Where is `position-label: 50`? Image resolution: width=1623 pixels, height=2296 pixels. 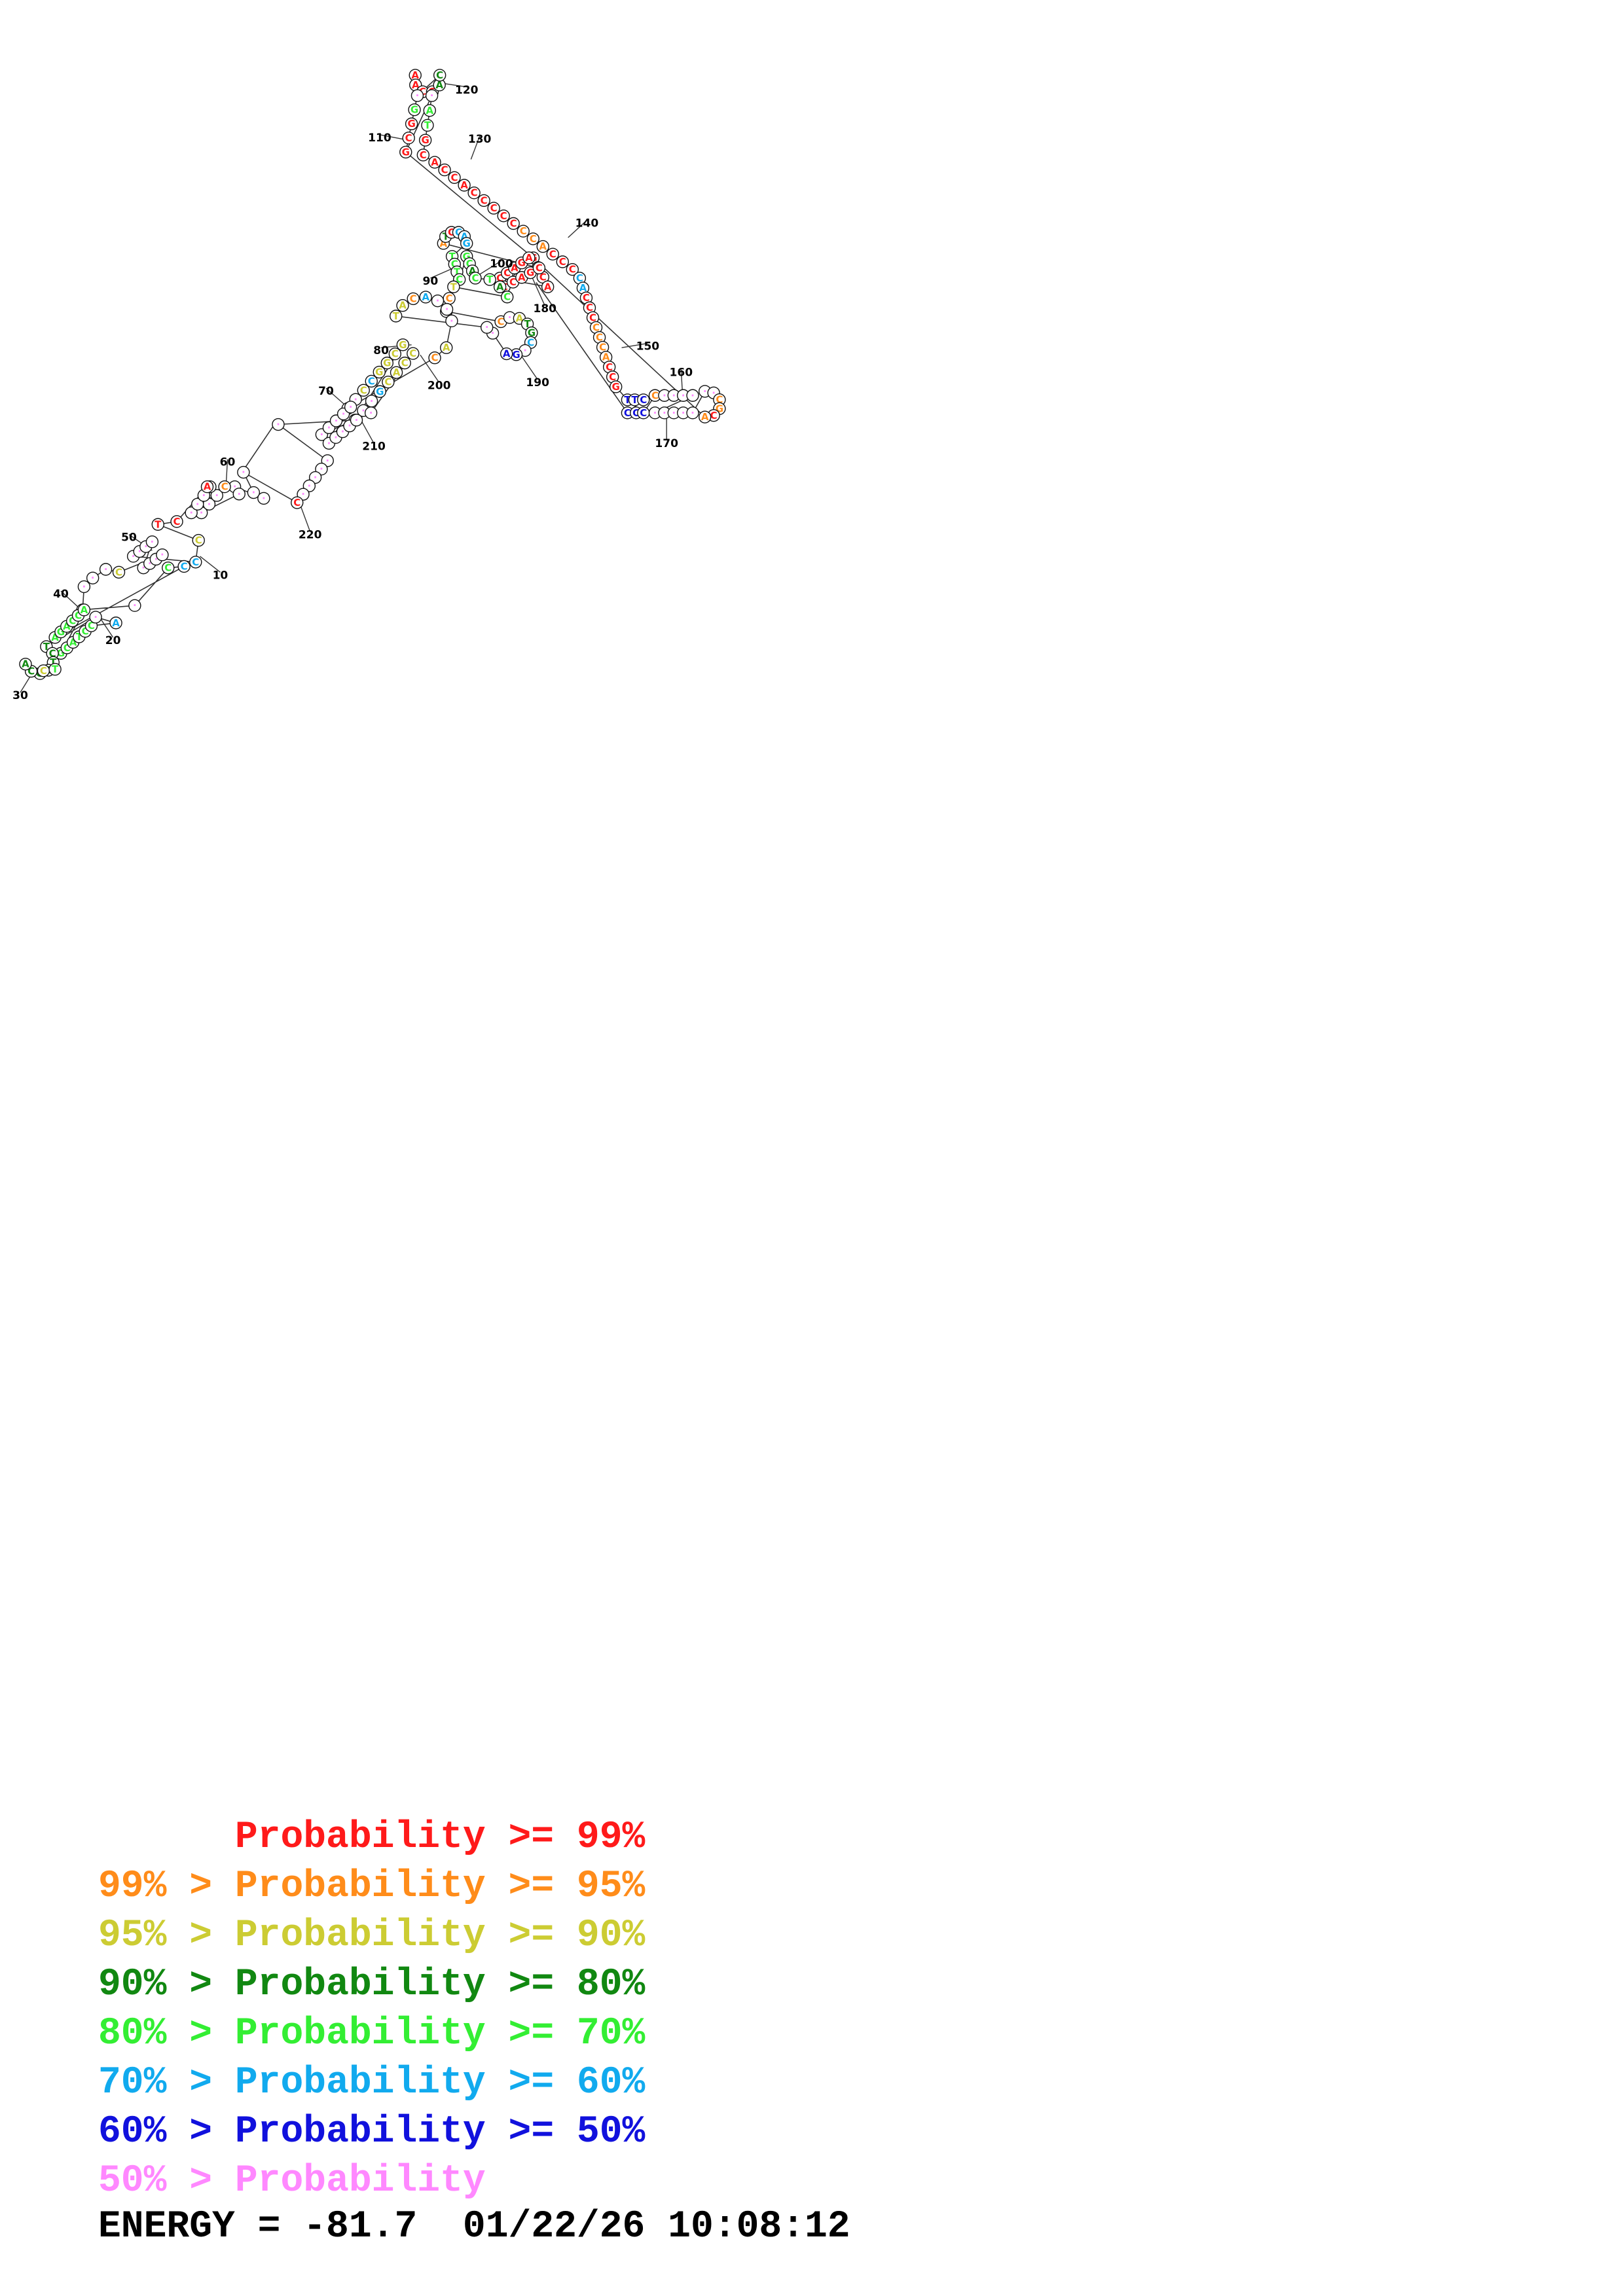 position-label: 50 is located at coordinates (129, 538).